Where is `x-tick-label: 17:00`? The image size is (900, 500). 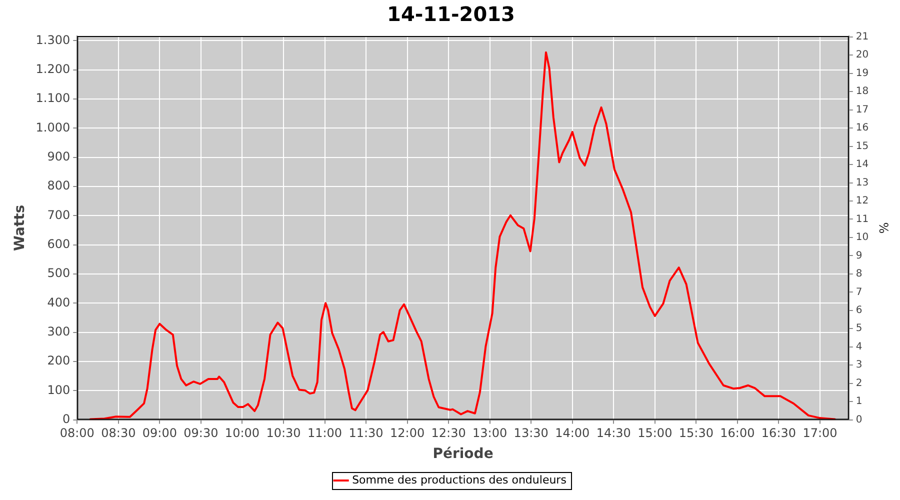
x-tick-label: 17:00 is located at coordinates (820, 433).